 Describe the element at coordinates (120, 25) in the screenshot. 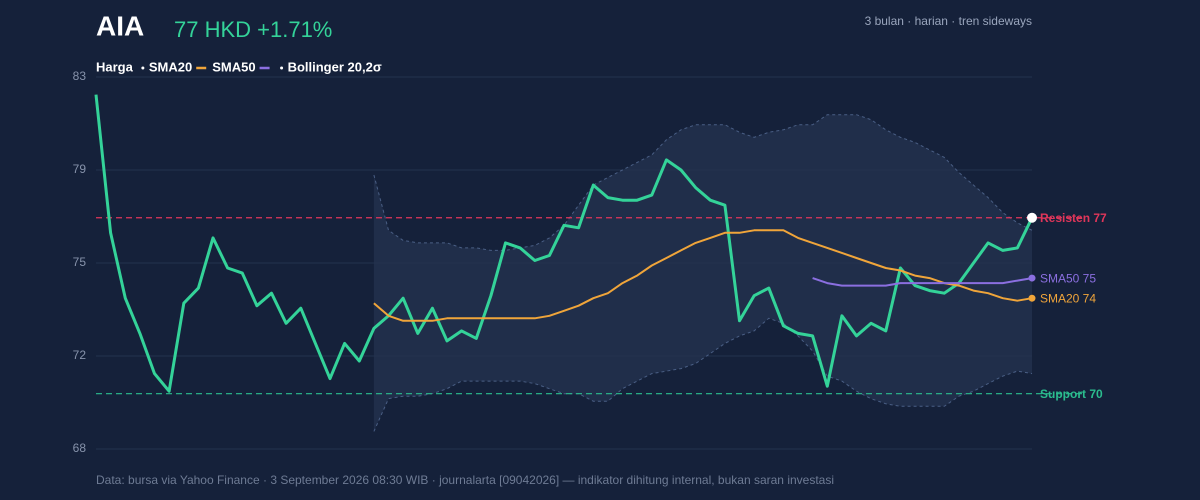

I see `chart-title: AIA` at that location.